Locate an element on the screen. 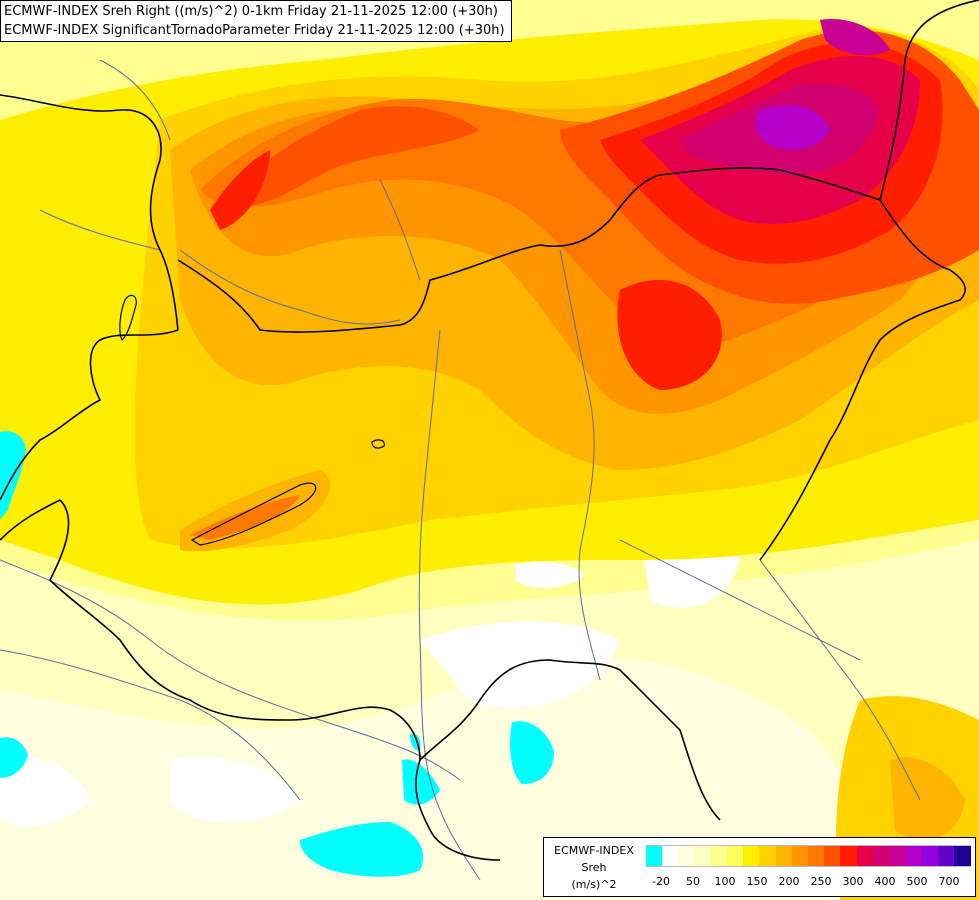 Image resolution: width=979 pixels, height=900 pixels. legend-tick-3: 150 is located at coordinates (757, 881).